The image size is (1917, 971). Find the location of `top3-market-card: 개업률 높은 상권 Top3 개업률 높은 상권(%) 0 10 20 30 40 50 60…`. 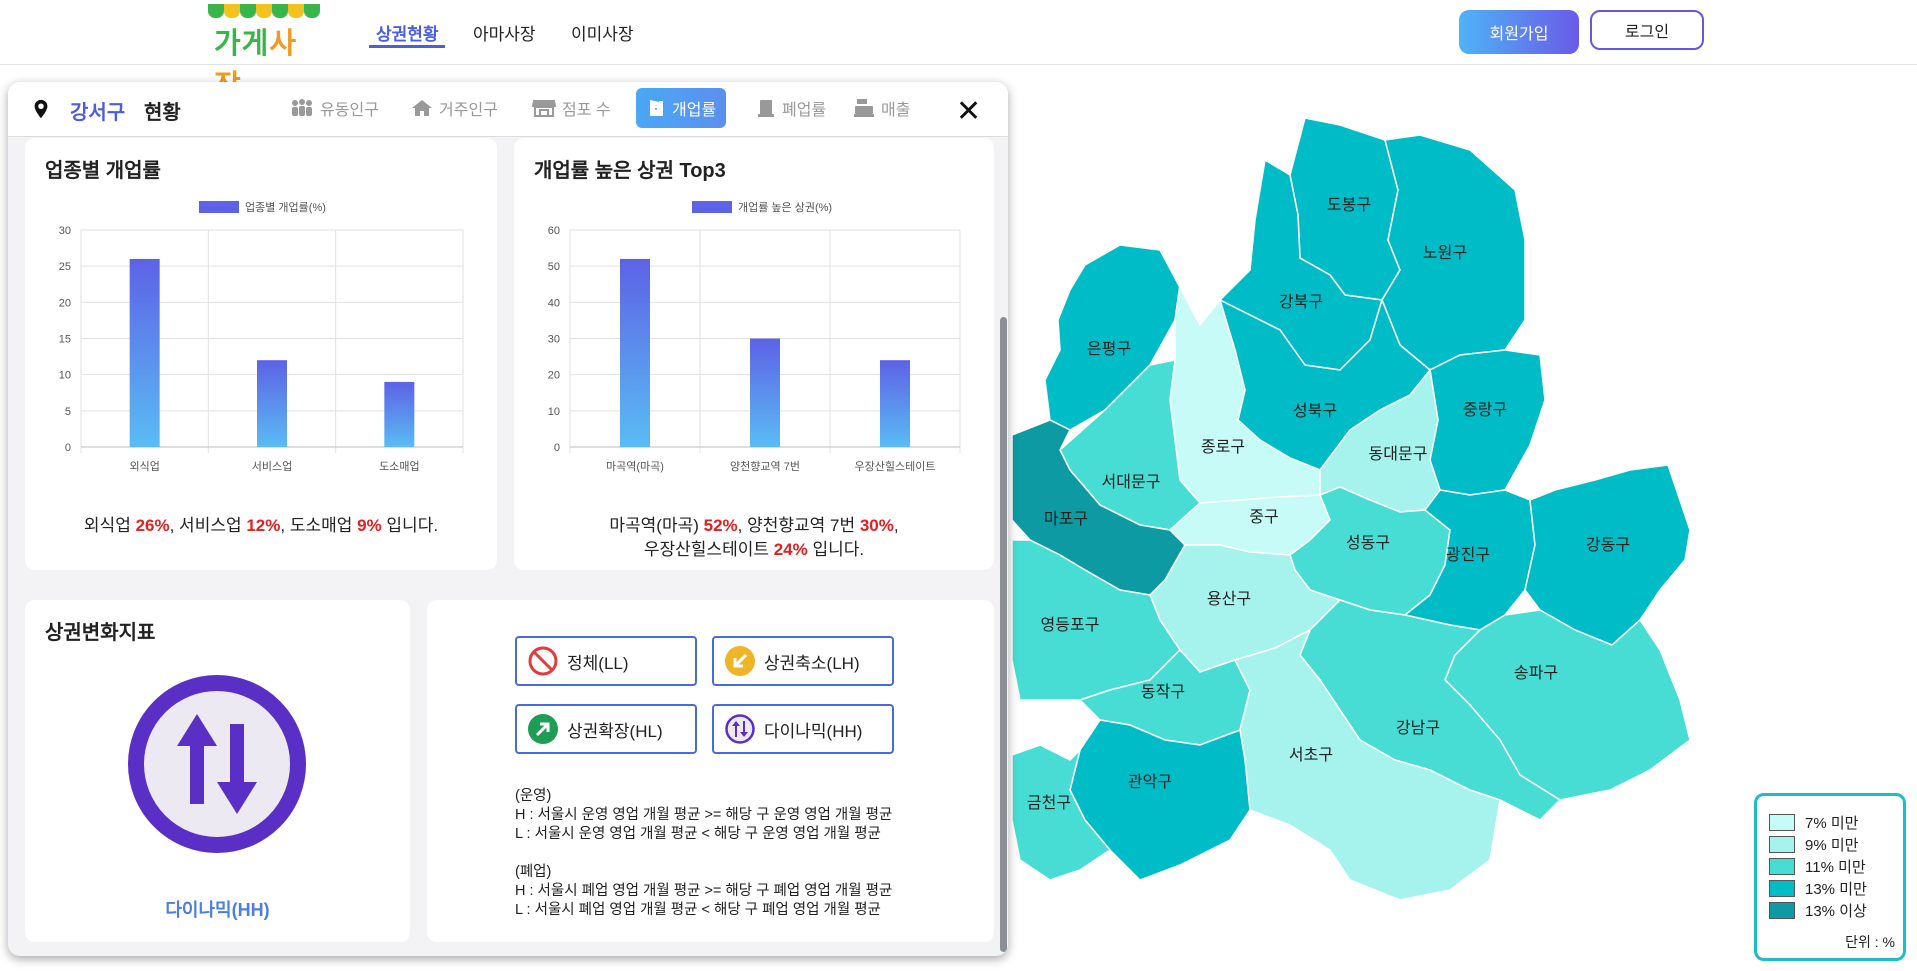

top3-market-card: 개업률 높은 상권 Top3 개업률 높은 상권(%) 0 10 20 30 40 50 60… is located at coordinates (754, 354).